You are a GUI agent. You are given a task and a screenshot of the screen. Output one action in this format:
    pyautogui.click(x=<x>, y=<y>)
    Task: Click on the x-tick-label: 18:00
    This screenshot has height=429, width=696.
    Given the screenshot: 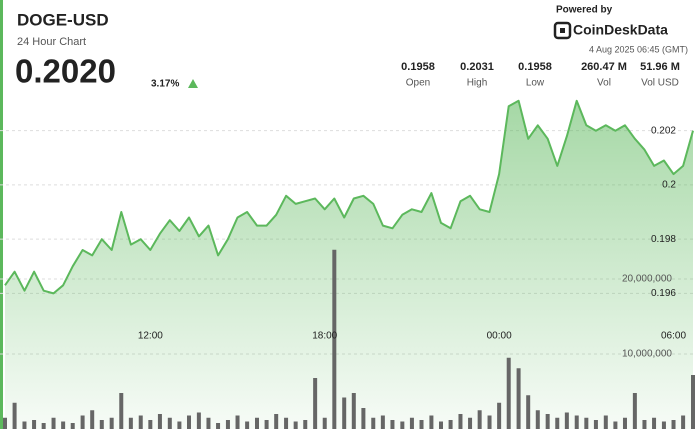 What is the action you would take?
    pyautogui.click(x=324, y=336)
    